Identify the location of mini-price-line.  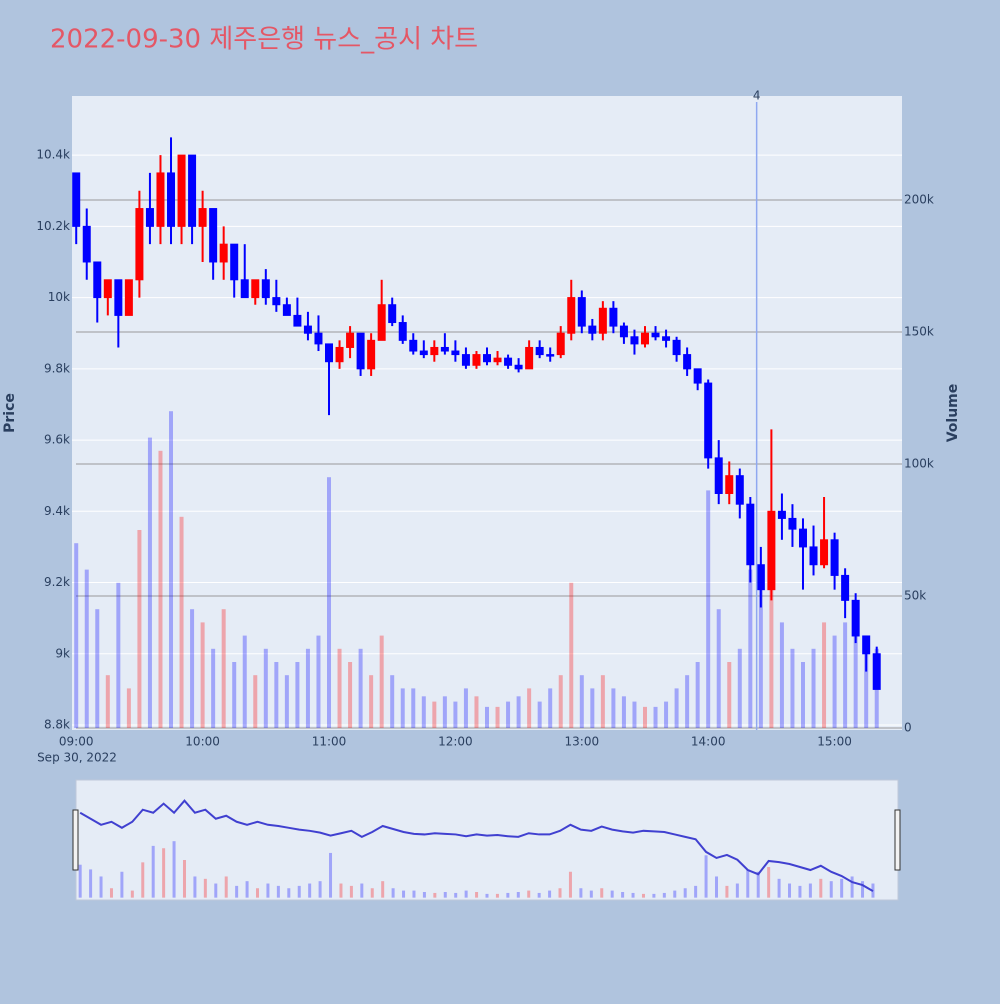
(476, 845).